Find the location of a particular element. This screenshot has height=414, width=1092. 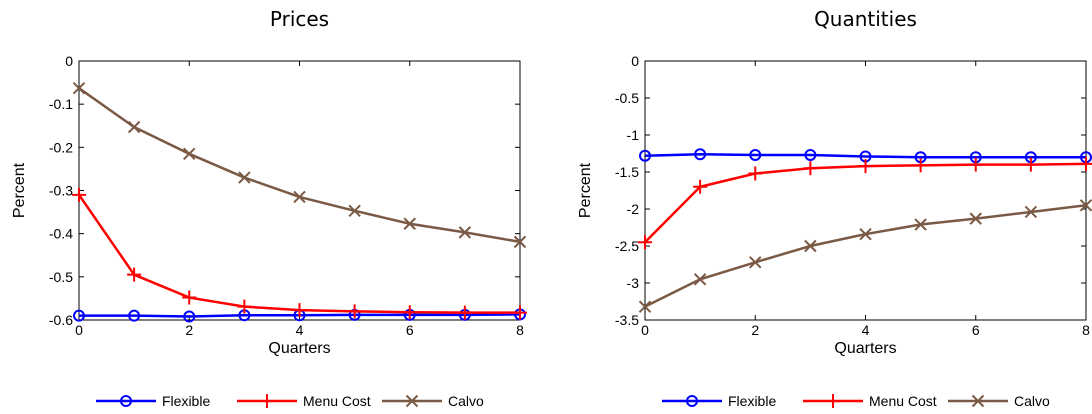

chart-title: Quantities is located at coordinates (865, 19).